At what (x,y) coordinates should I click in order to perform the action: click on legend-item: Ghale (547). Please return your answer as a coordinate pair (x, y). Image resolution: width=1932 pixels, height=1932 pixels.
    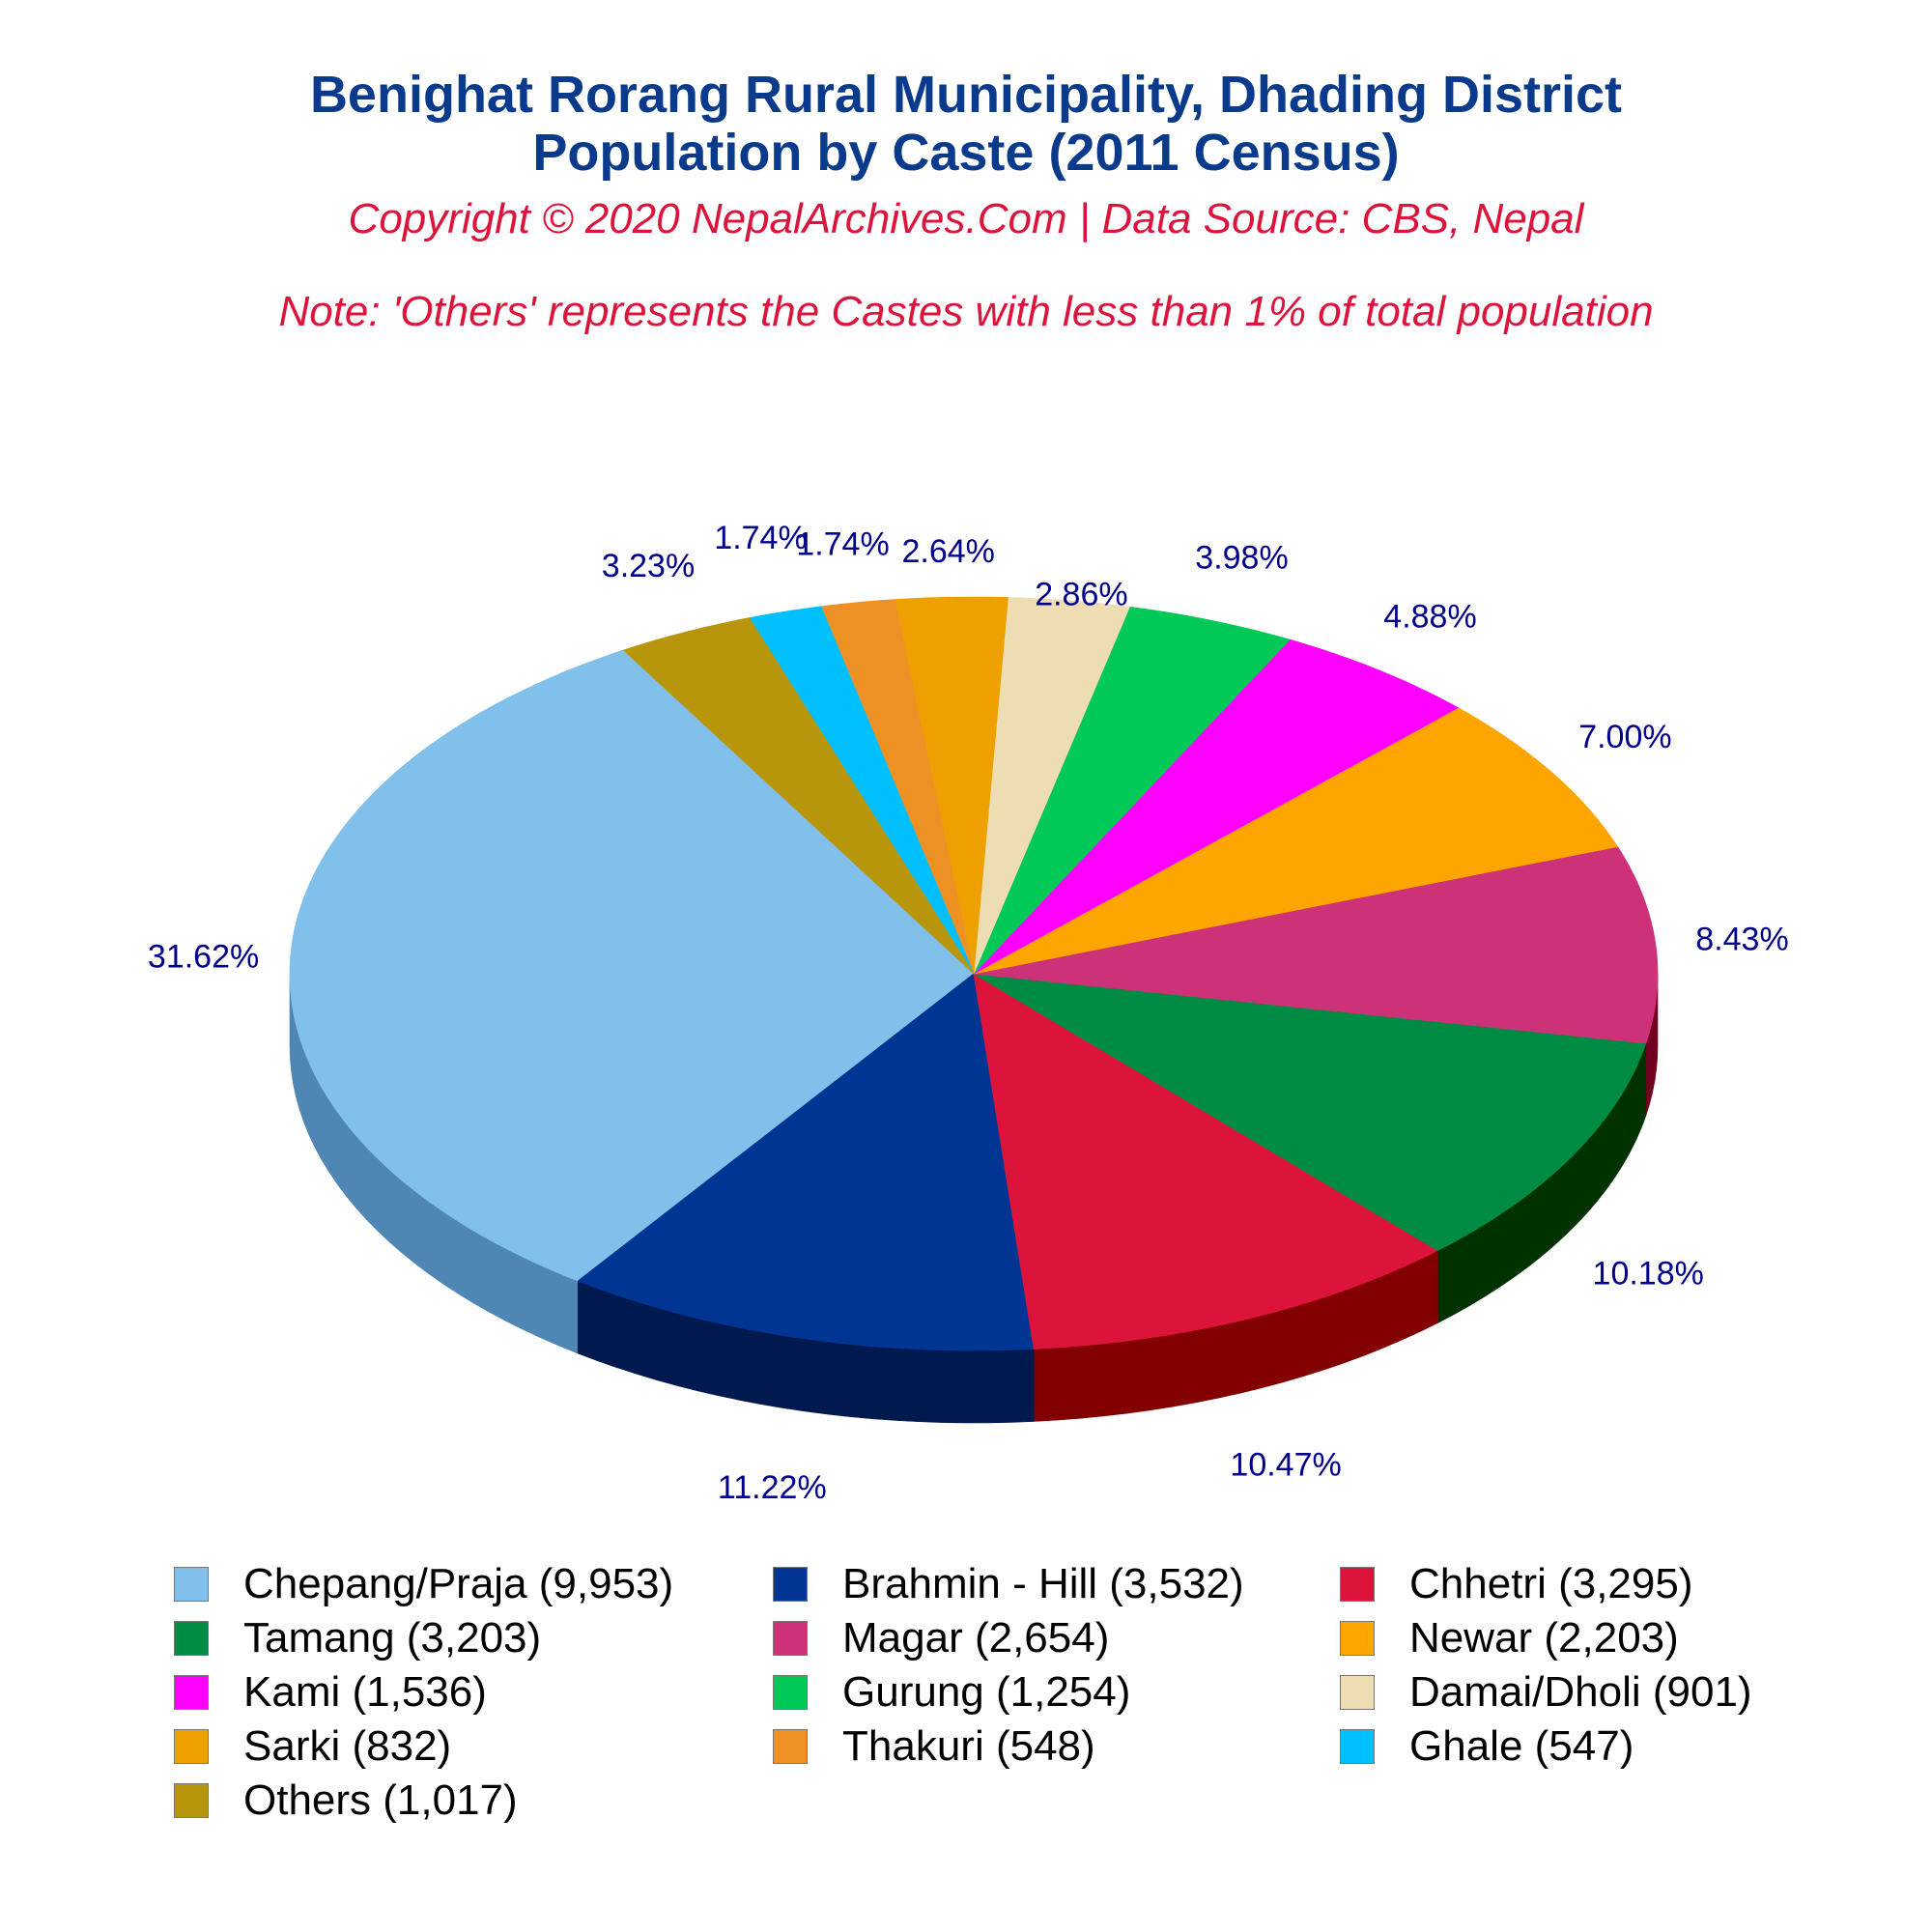
    Looking at the image, I should click on (1487, 1746).